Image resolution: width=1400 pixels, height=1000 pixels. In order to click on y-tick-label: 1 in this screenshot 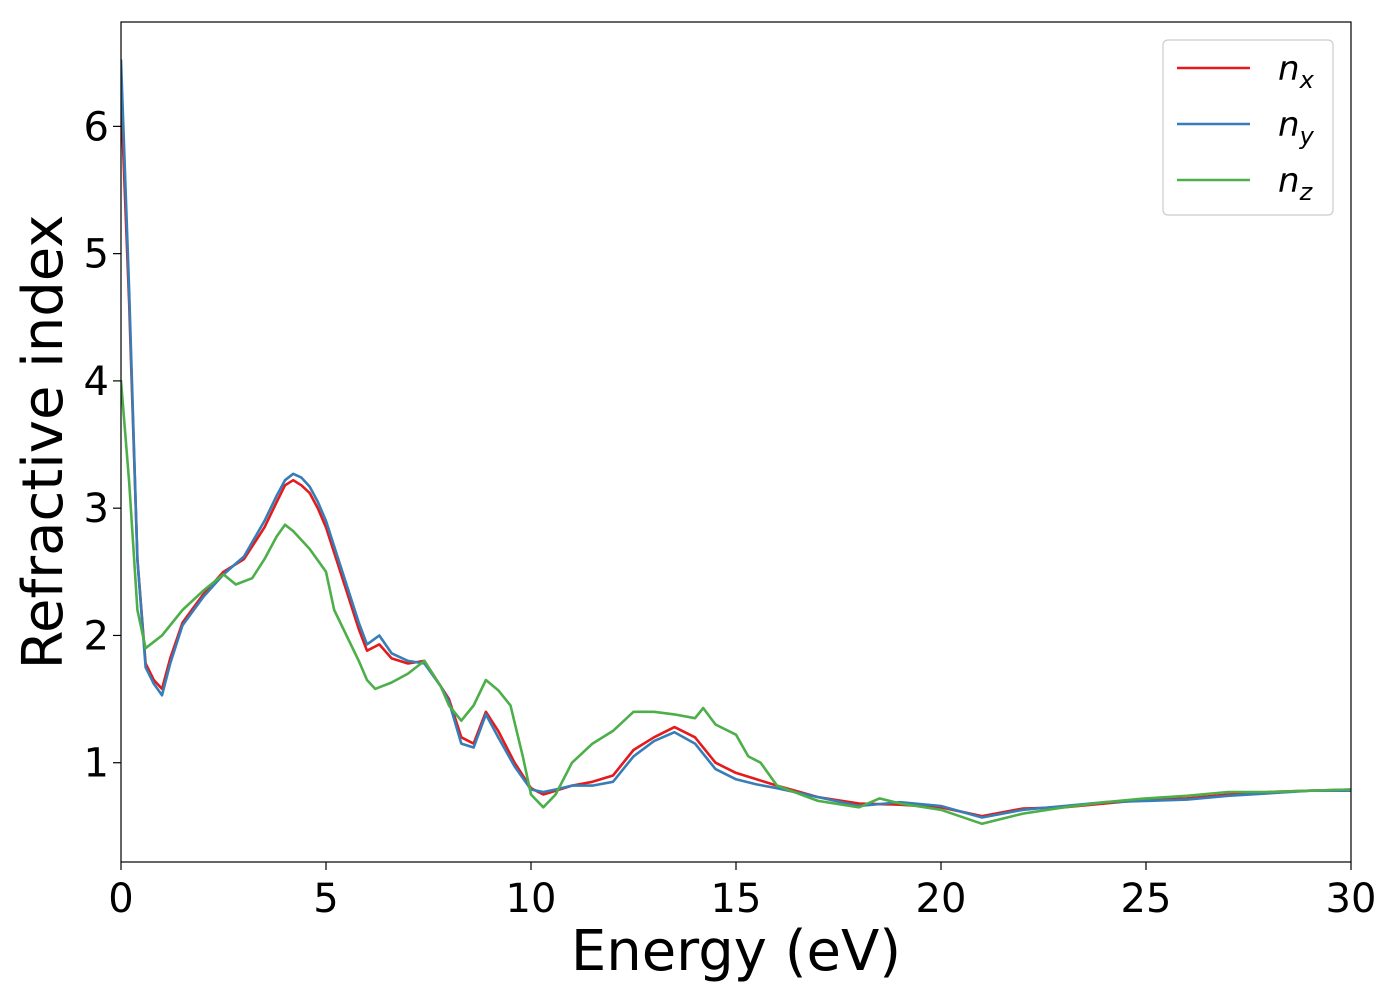, I will do `click(96, 764)`.